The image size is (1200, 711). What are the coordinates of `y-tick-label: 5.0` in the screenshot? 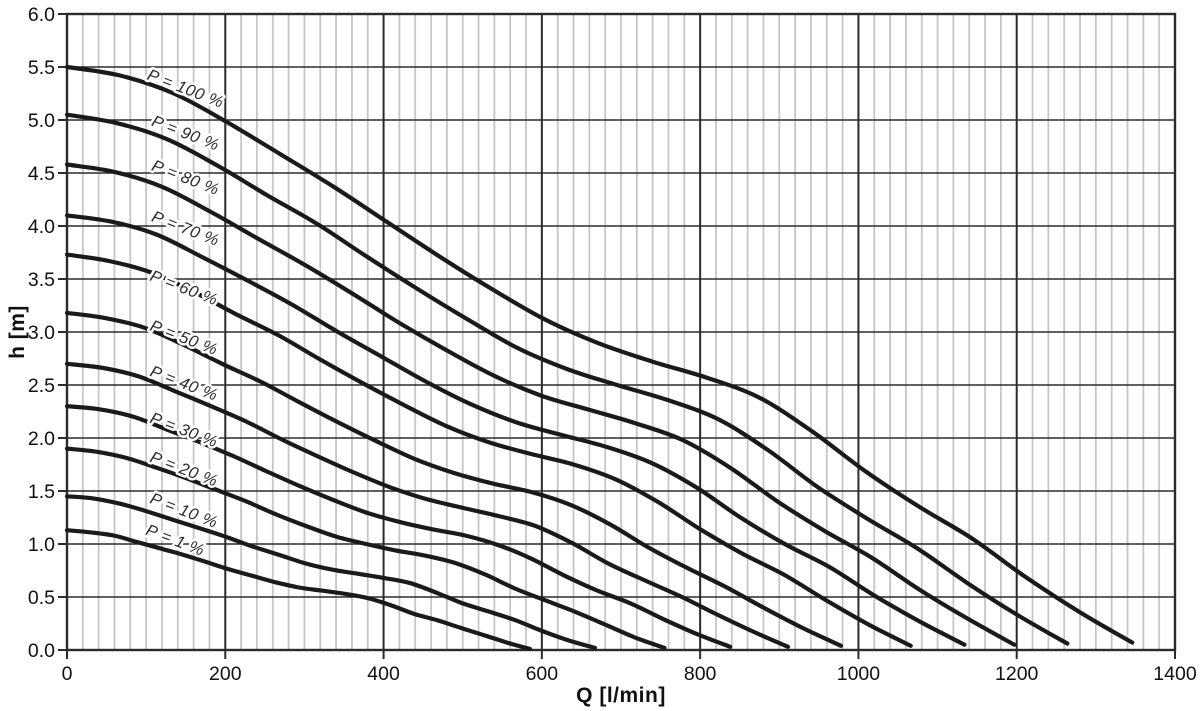 It's located at (41, 121).